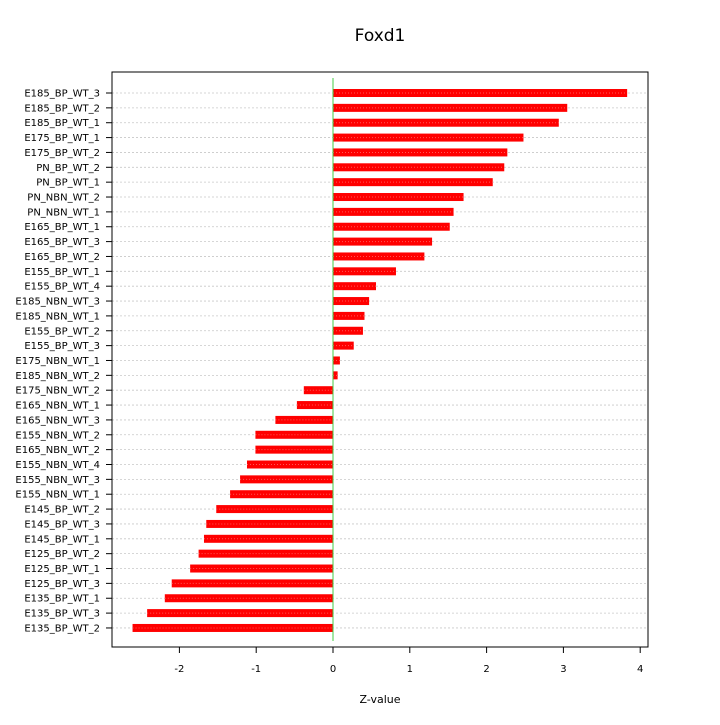 Image resolution: width=720 pixels, height=725 pixels. Describe the element at coordinates (57, 420) in the screenshot. I see `category-label: E165_NBN_WT_3` at that location.